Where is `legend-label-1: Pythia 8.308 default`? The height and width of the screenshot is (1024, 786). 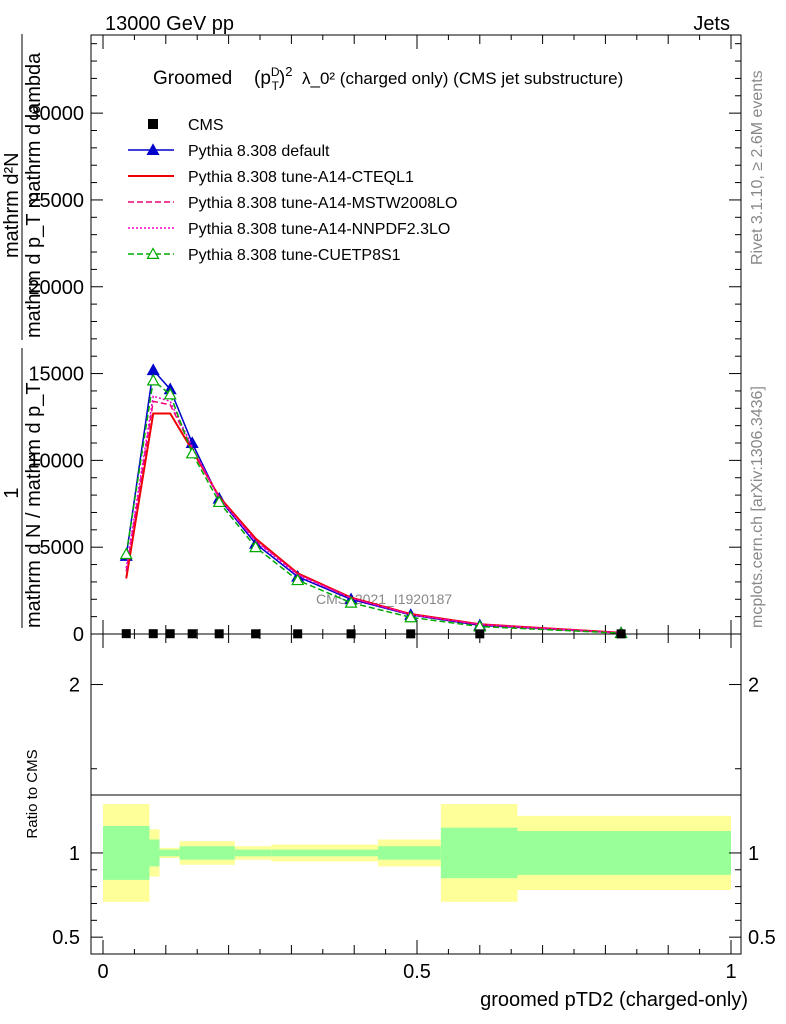 legend-label-1: Pythia 8.308 default is located at coordinates (259, 151).